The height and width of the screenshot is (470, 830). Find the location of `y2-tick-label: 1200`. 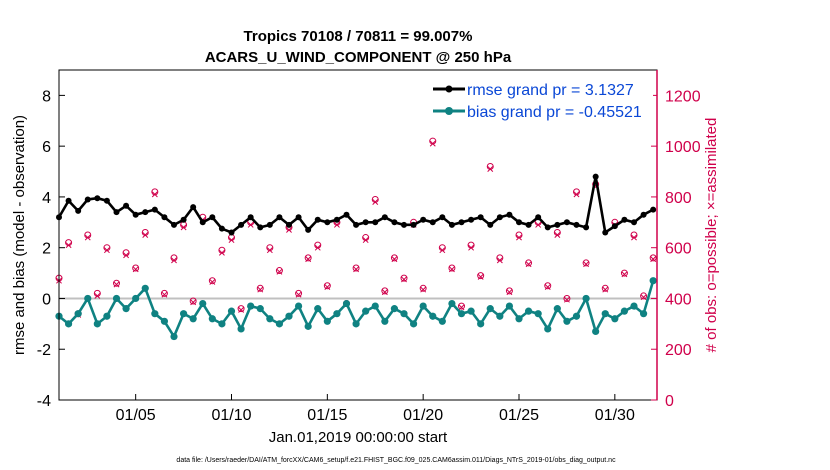

y2-tick-label: 1200 is located at coordinates (683, 96).